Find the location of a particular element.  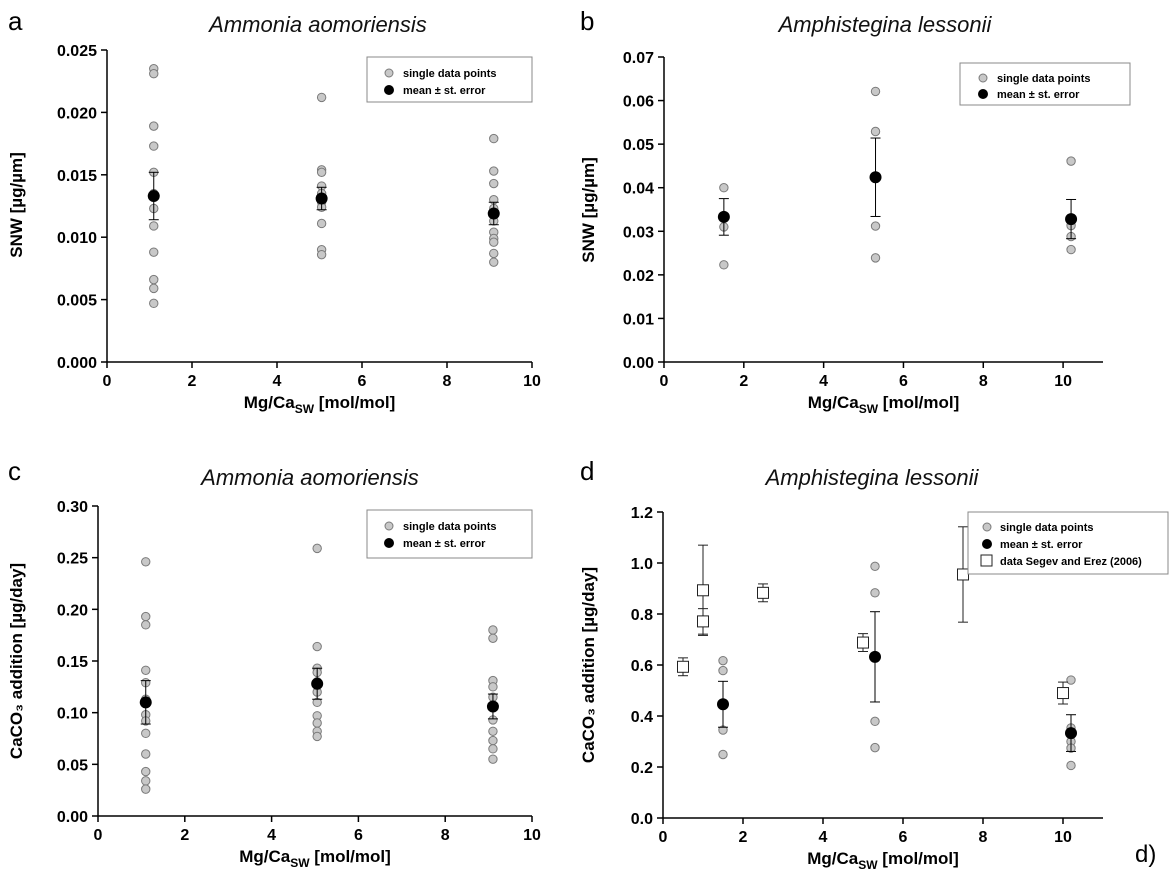

y-tick-label: 0.02 is located at coordinates (638, 276).